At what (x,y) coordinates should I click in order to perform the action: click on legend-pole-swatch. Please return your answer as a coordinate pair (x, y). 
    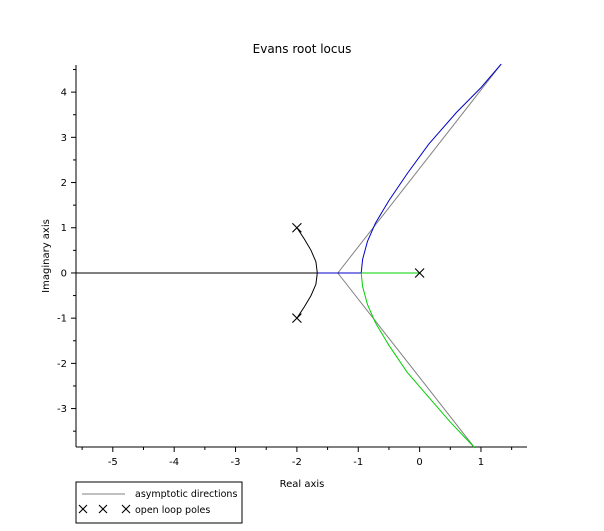
    Looking at the image, I should click on (104, 509).